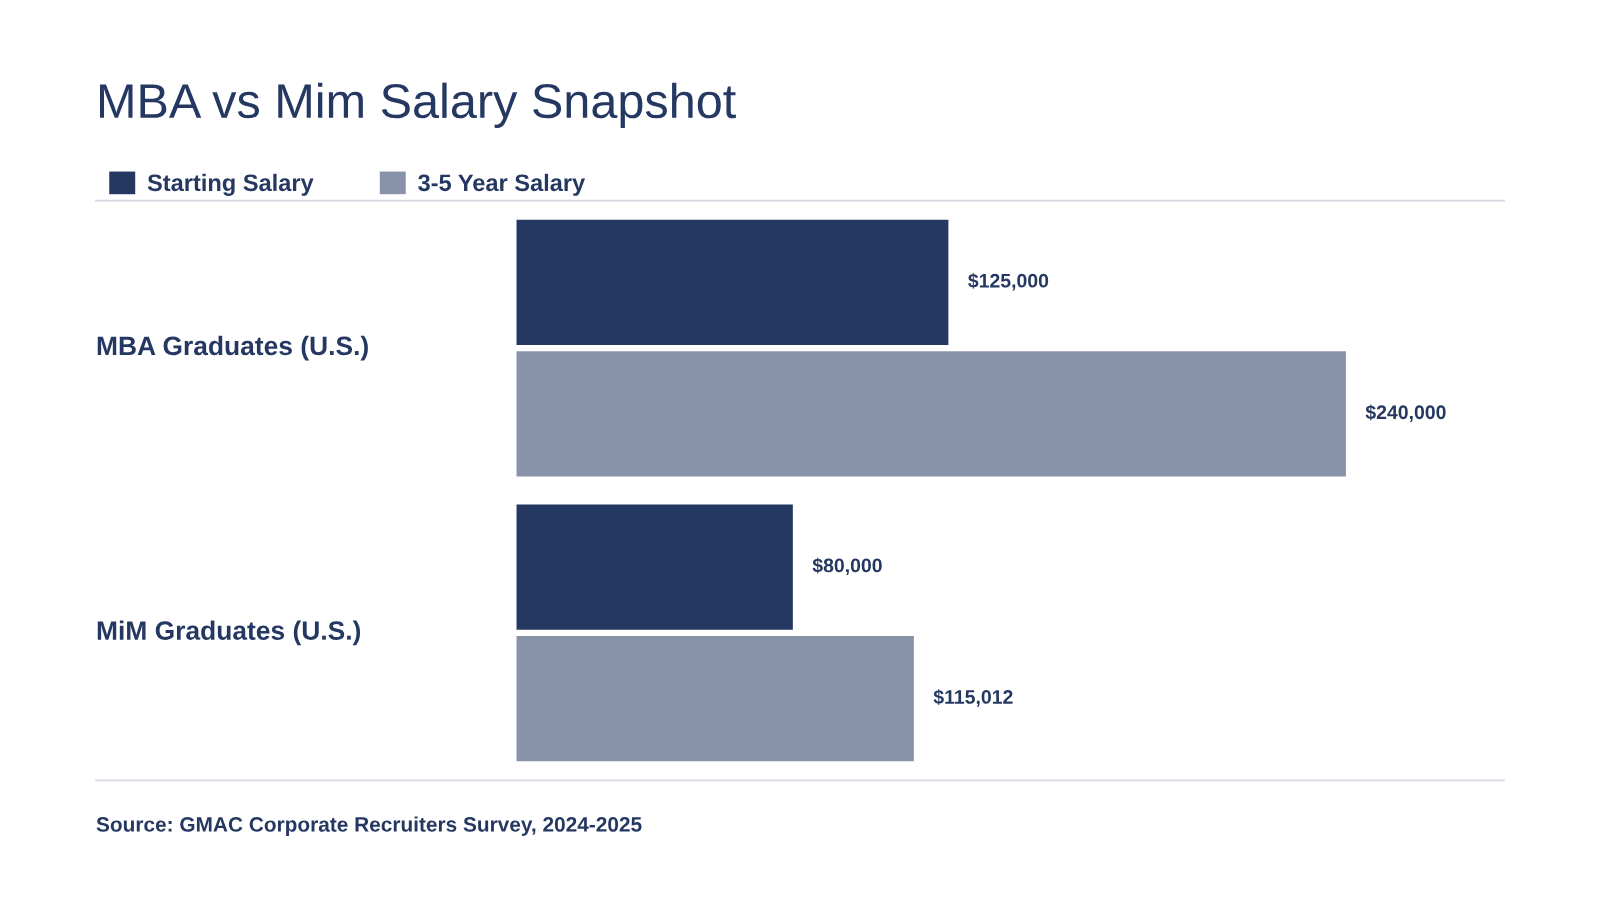 This screenshot has width=1600, height=900. Describe the element at coordinates (230, 184) in the screenshot. I see `legend-label: Starting Salary` at that location.